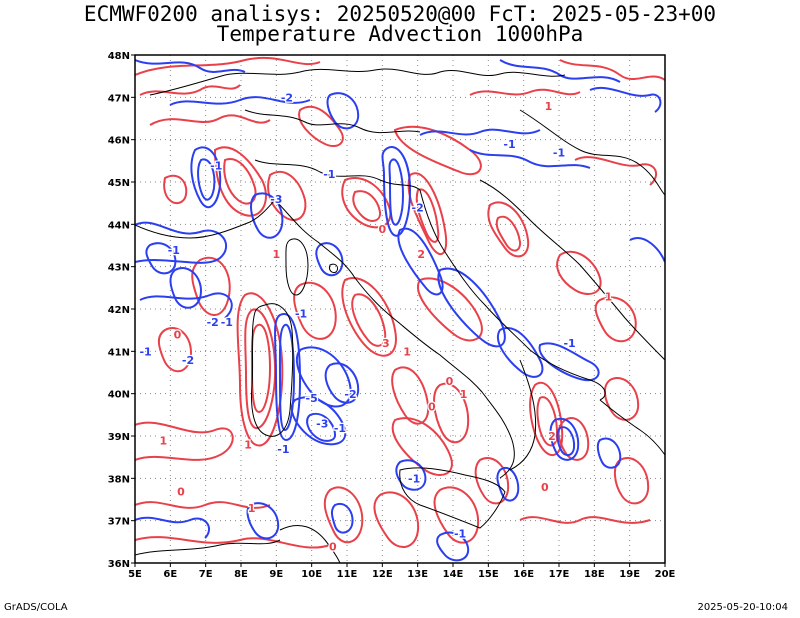 The width and height of the screenshot is (800, 618). I want to click on x-tick-label: 11E, so click(347, 574).